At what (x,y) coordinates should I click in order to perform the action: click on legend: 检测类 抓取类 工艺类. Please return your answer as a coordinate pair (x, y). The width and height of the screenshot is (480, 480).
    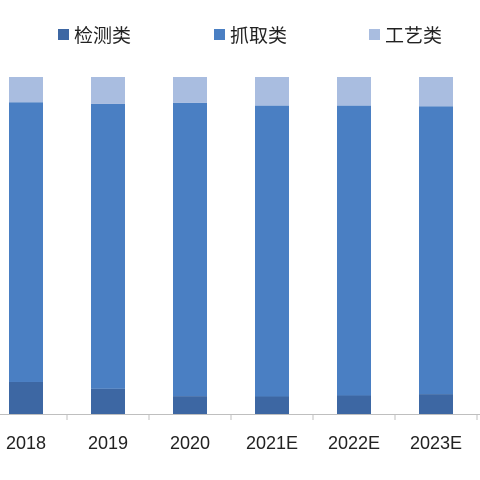
    Looking at the image, I should click on (250, 36).